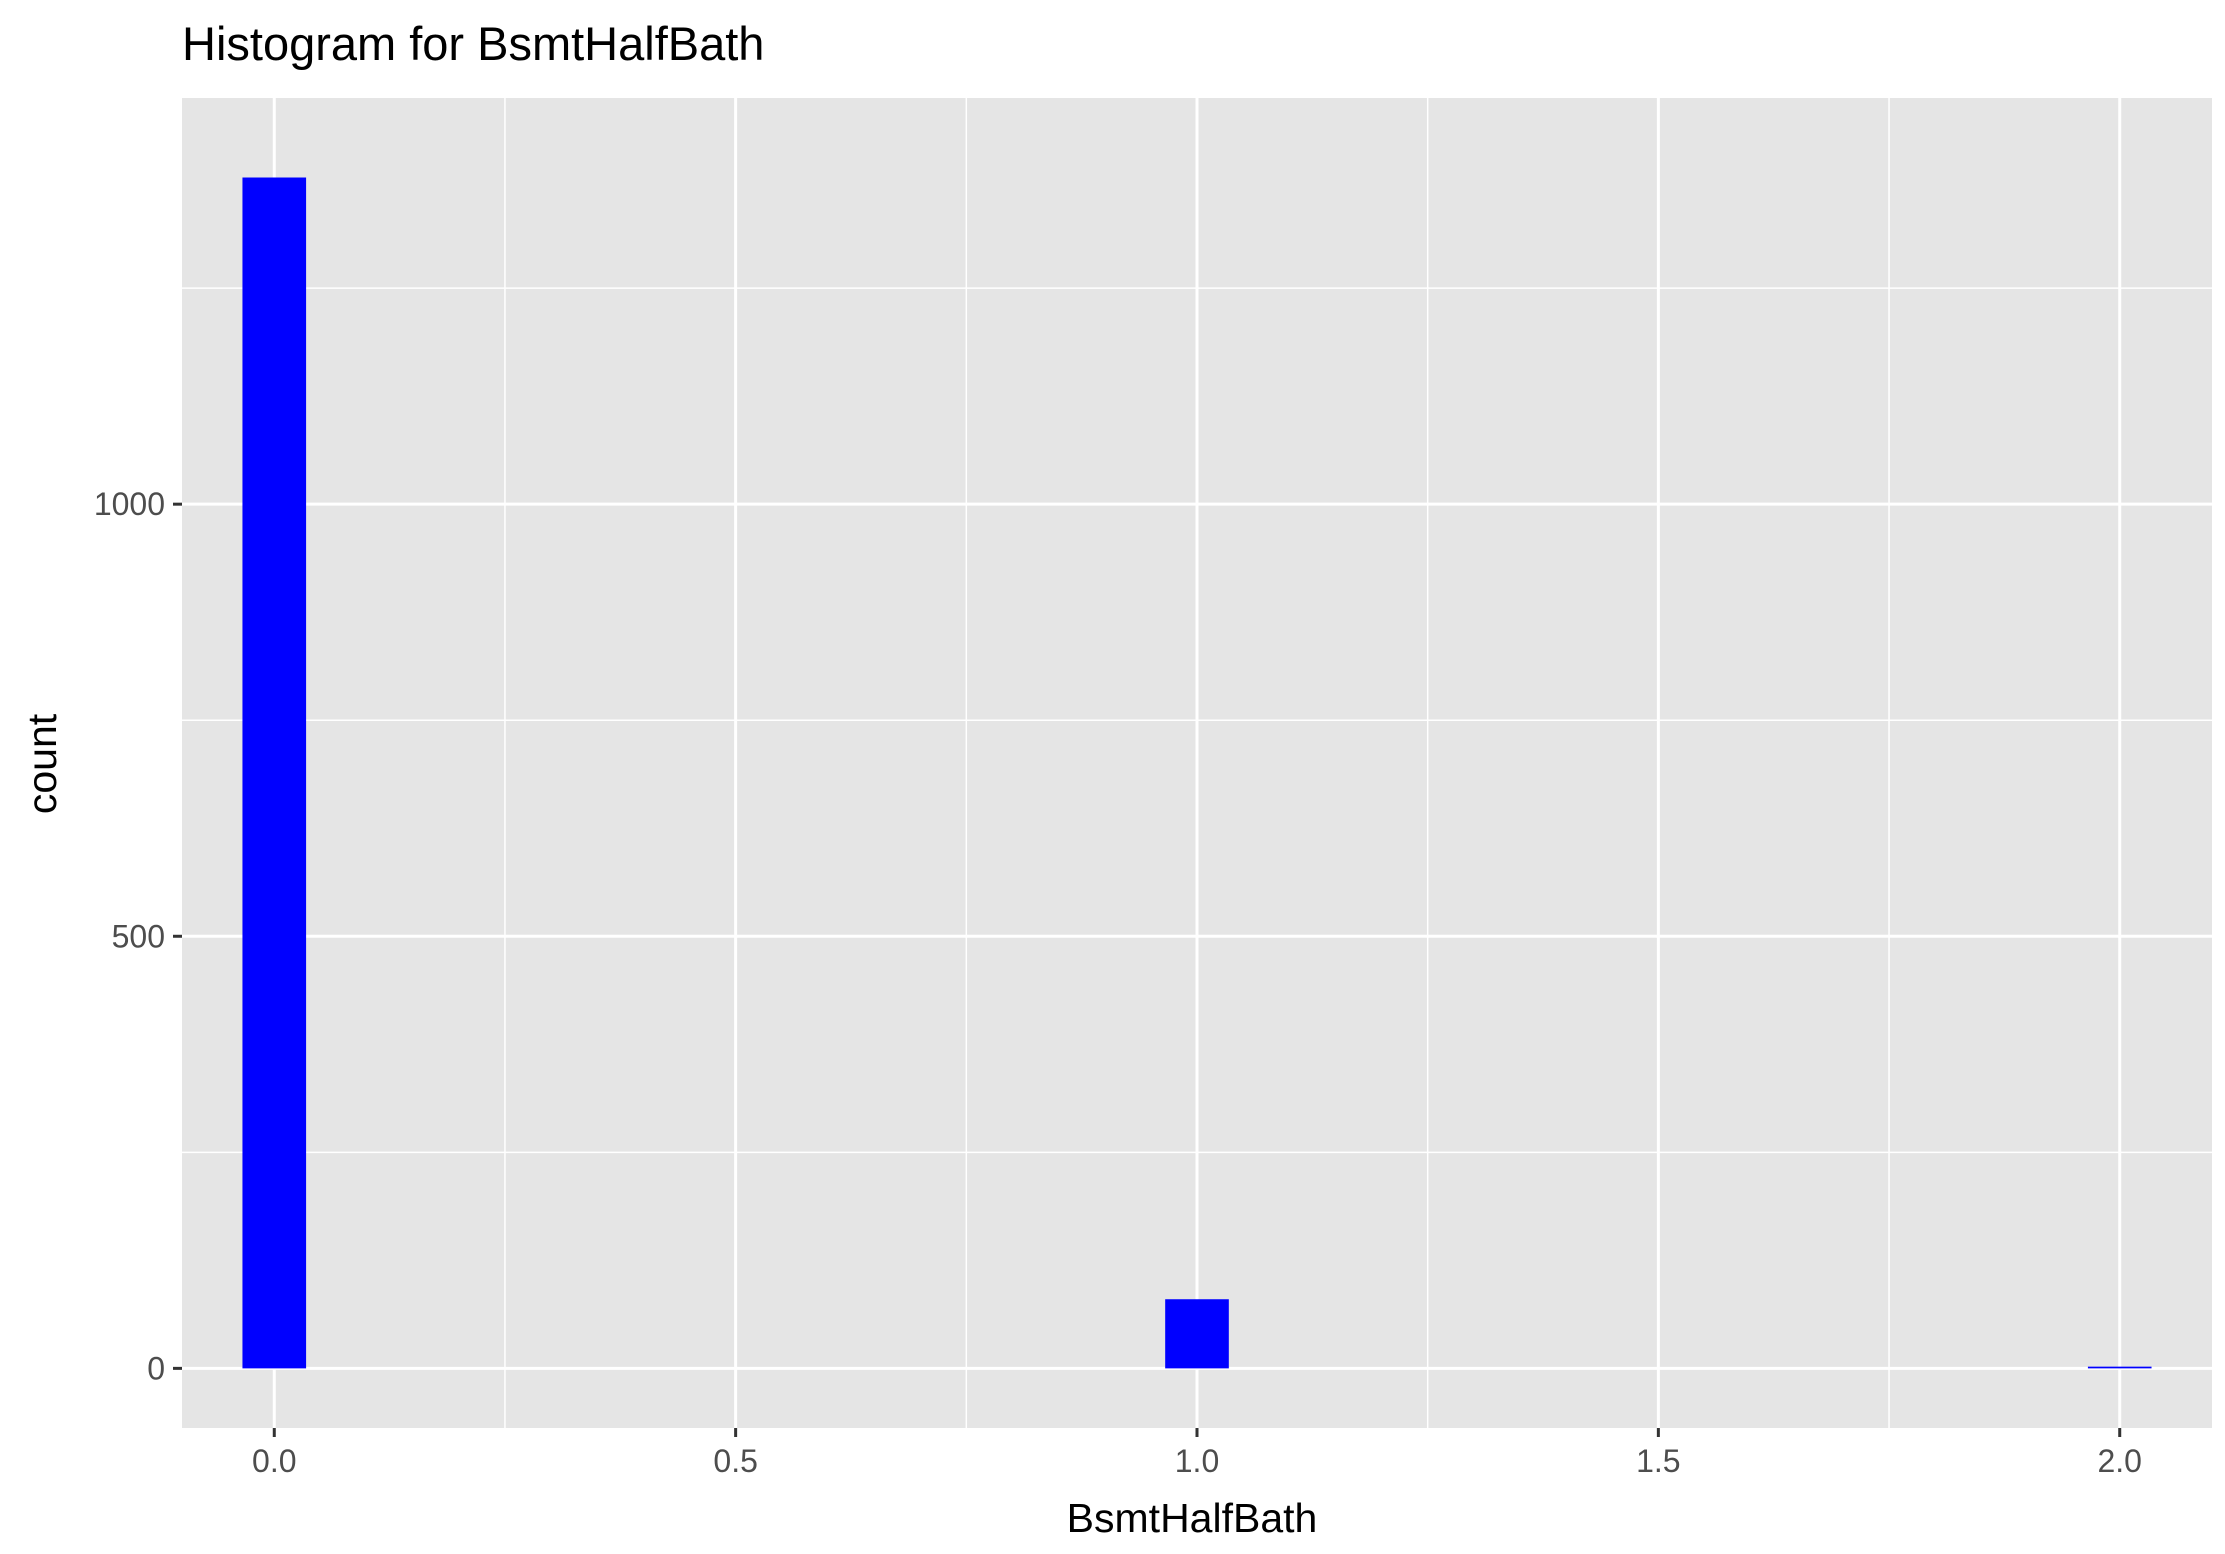  What do you see at coordinates (1658, 1461) in the screenshot?
I see `x-tick-label: 1.5` at bounding box center [1658, 1461].